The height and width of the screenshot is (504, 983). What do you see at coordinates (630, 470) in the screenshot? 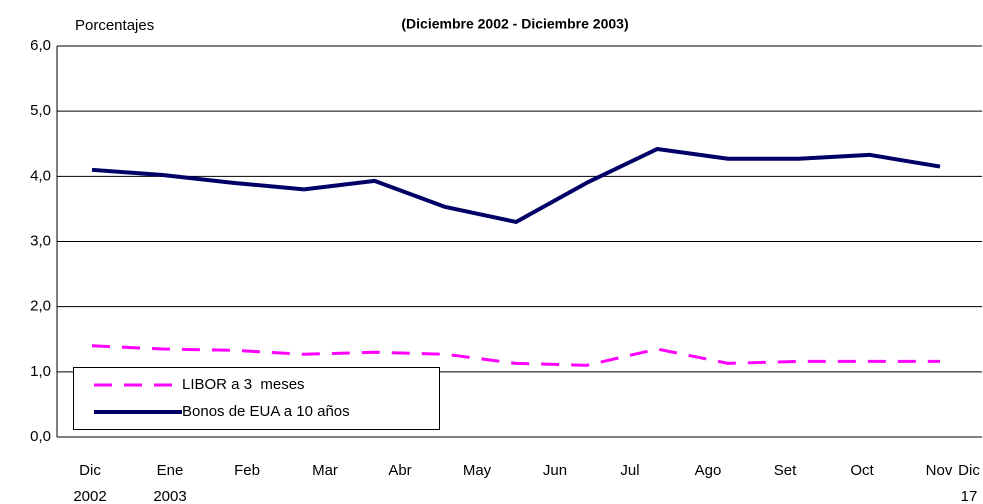
I see `x-tick-label: Jul` at bounding box center [630, 470].